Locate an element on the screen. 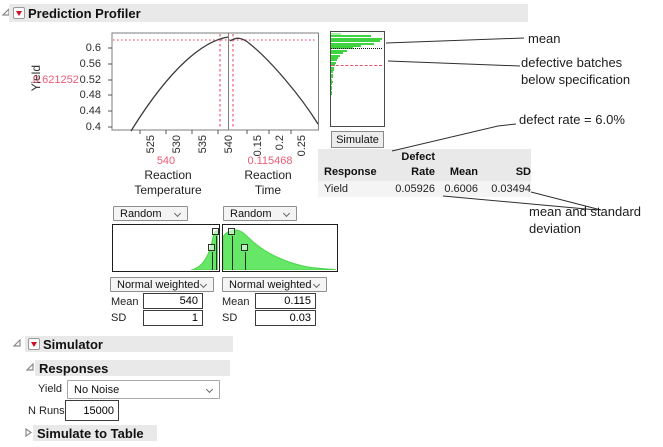 Image resolution: width=663 pixels, height=447 pixels. factor1-name: Reaction Temperature is located at coordinates (168, 183).